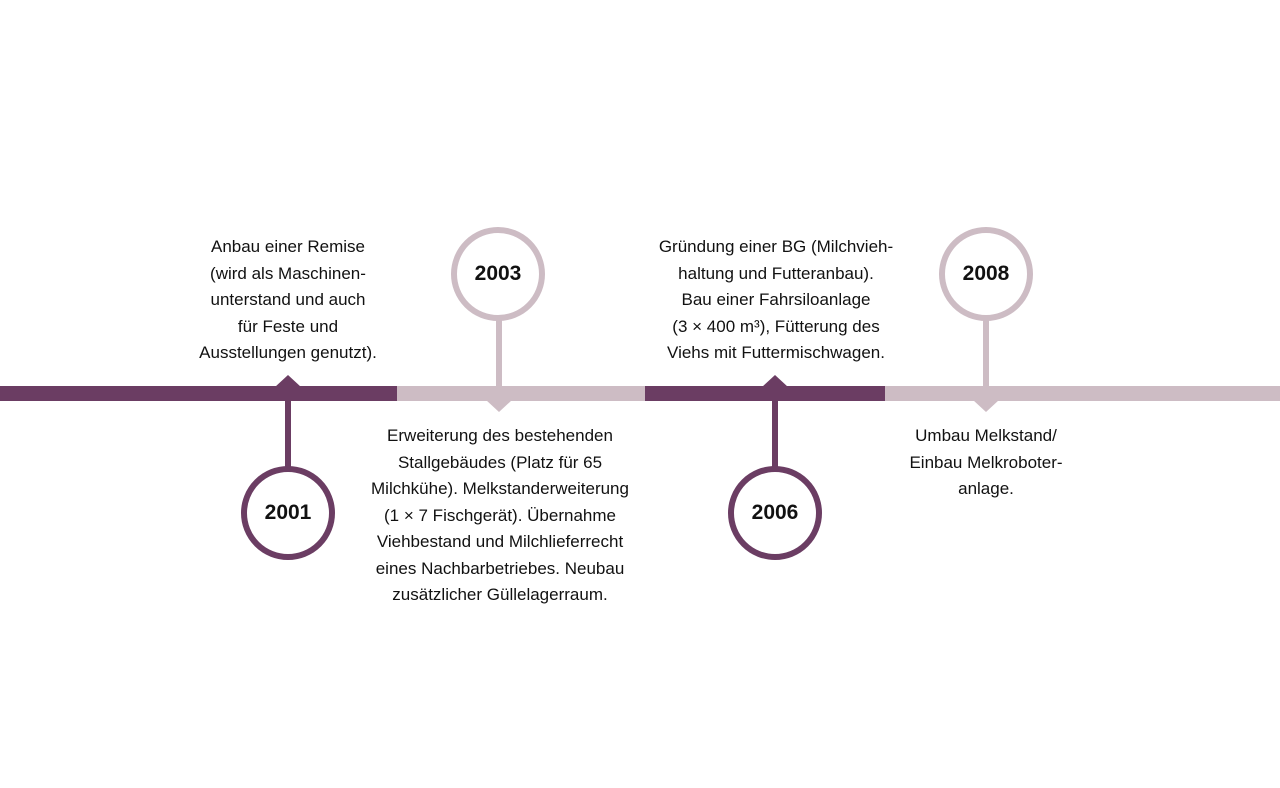  I want to click on marker-arrow-2001, so click(288, 381).